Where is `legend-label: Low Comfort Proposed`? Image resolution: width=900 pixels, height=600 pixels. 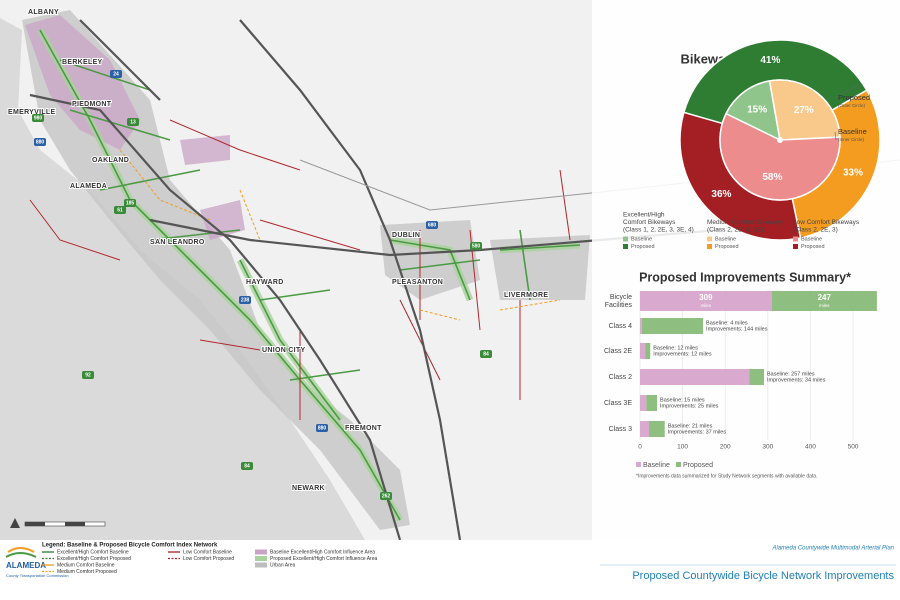 legend-label: Low Comfort Proposed is located at coordinates (208, 559).